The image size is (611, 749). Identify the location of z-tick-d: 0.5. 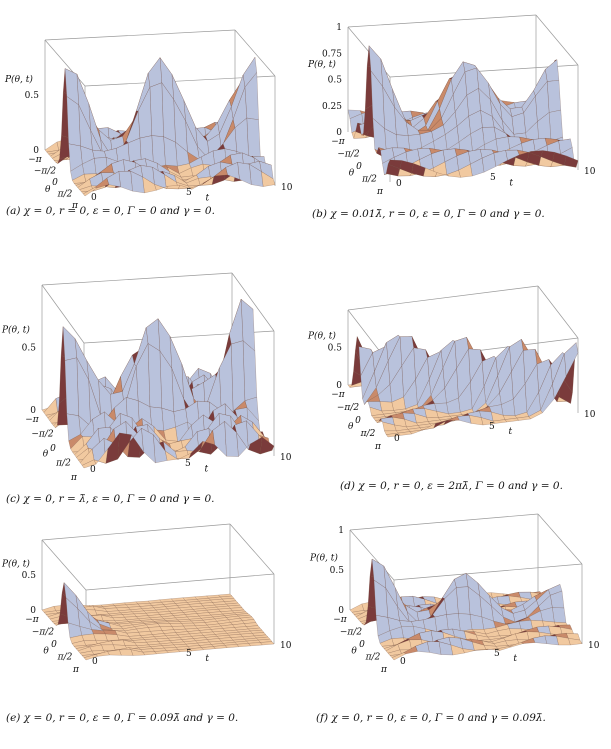
(335, 349).